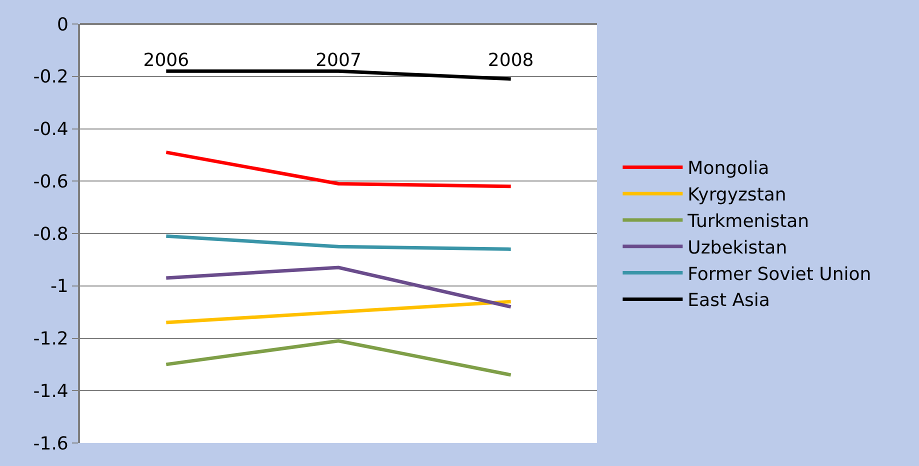 This screenshot has width=919, height=466. I want to click on legend-label: East Asia, so click(729, 301).